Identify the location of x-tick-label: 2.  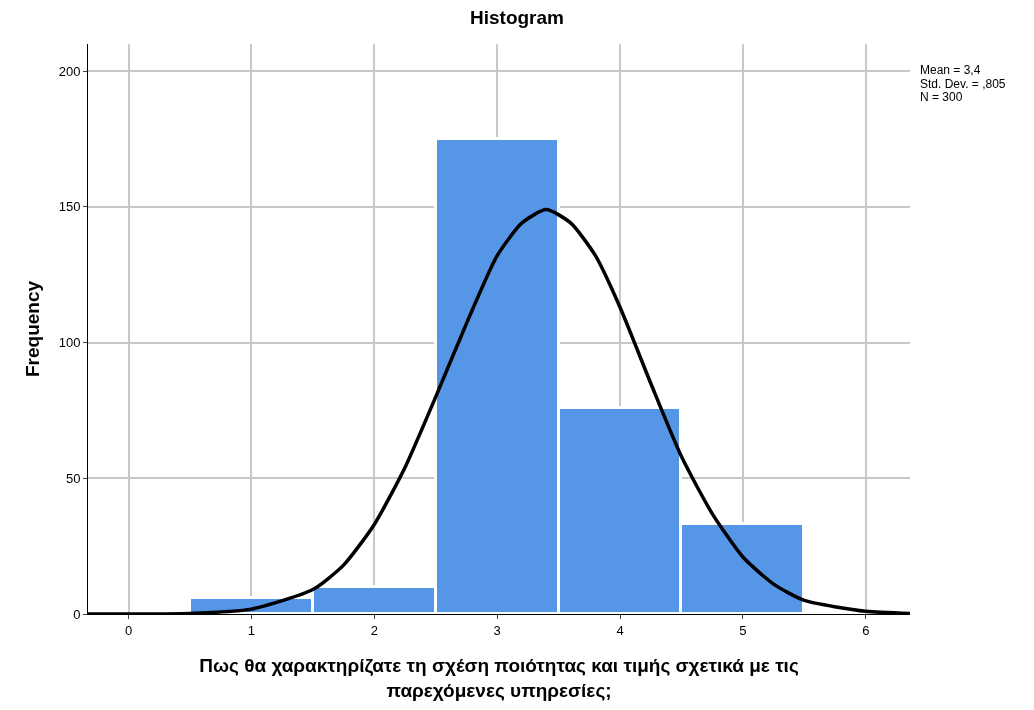
(374, 630).